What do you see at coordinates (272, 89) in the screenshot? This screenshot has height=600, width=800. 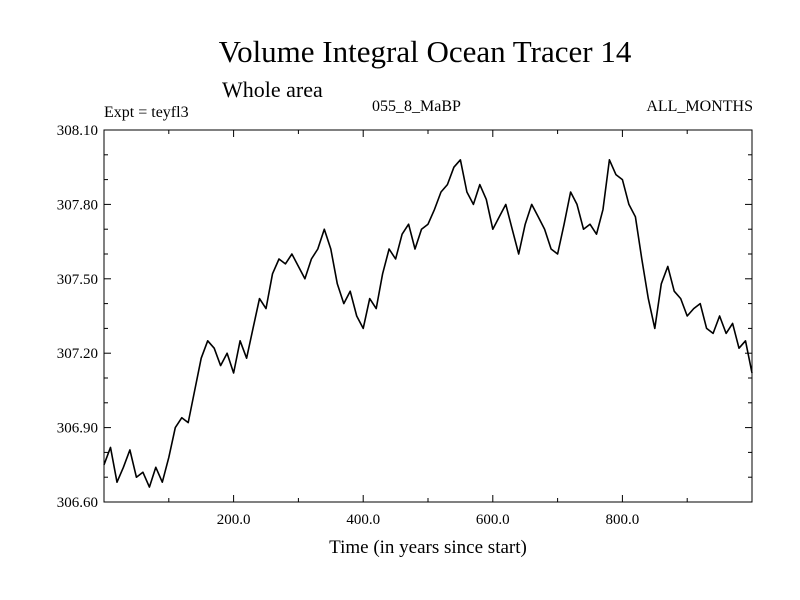 I see `chart-subtitle: Whole area` at bounding box center [272, 89].